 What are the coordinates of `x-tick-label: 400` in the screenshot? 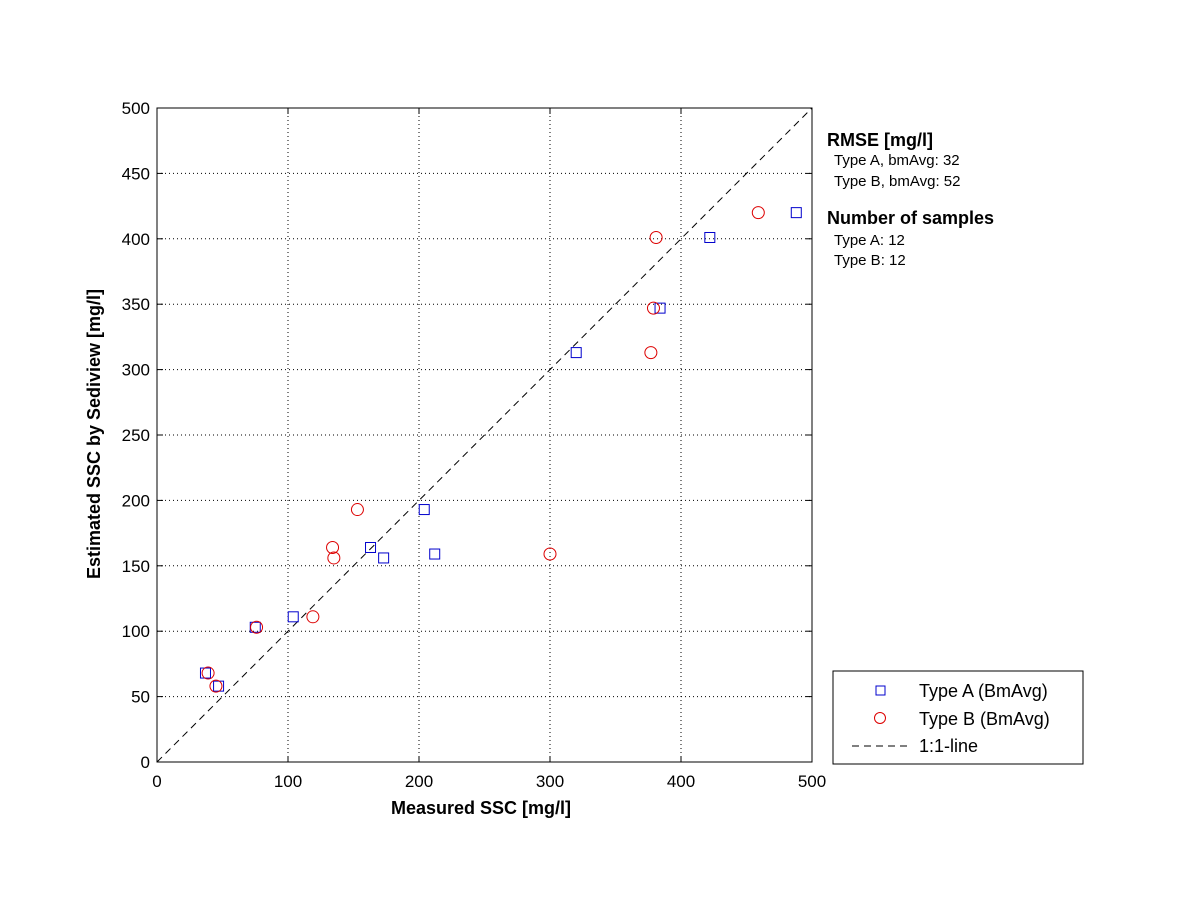 It's located at (681, 781).